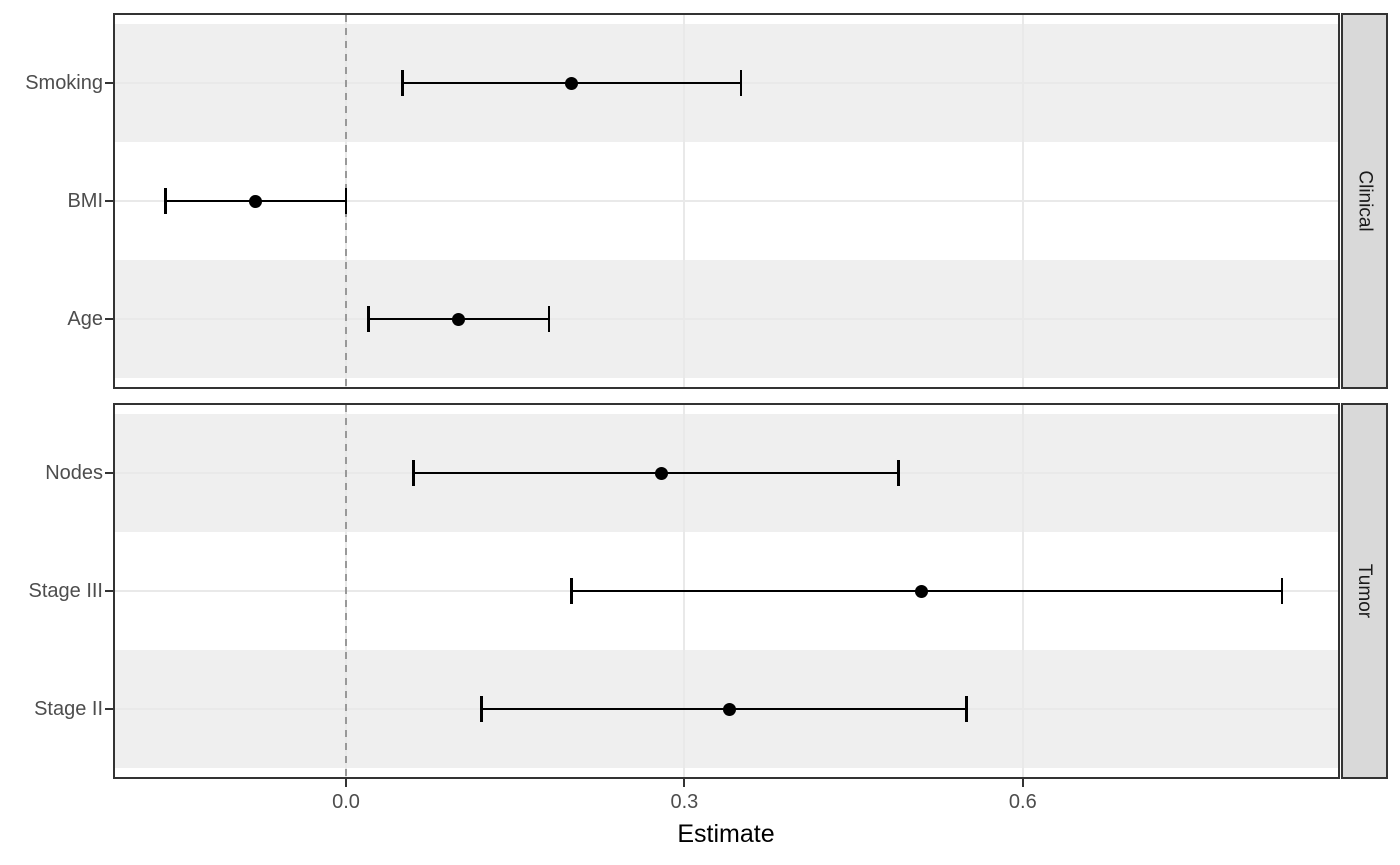 The width and height of the screenshot is (1400, 865). I want to click on x-axis-tick-label-0.0: 0.0, so click(346, 802).